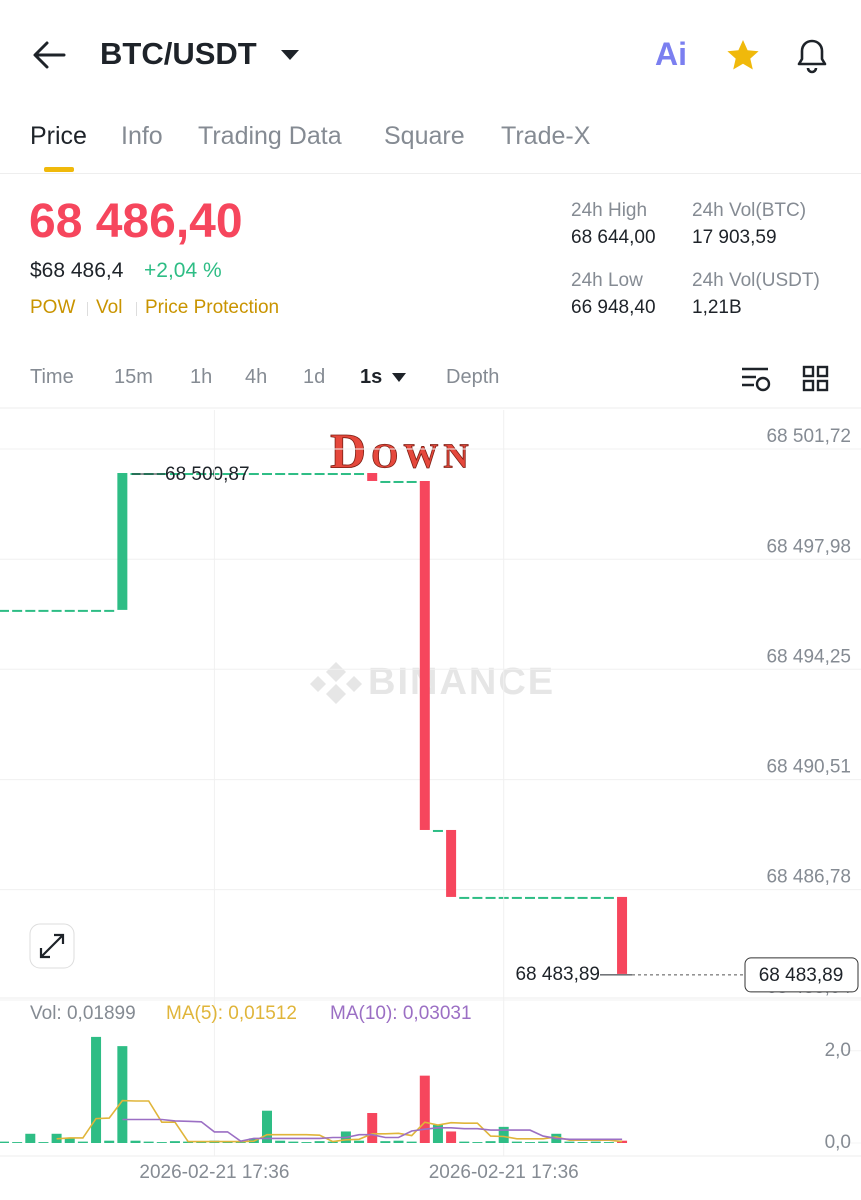 Image resolution: width=861 pixels, height=1200 pixels. What do you see at coordinates (83, 1013) in the screenshot?
I see `volume-legend: Vol: 0,01899` at bounding box center [83, 1013].